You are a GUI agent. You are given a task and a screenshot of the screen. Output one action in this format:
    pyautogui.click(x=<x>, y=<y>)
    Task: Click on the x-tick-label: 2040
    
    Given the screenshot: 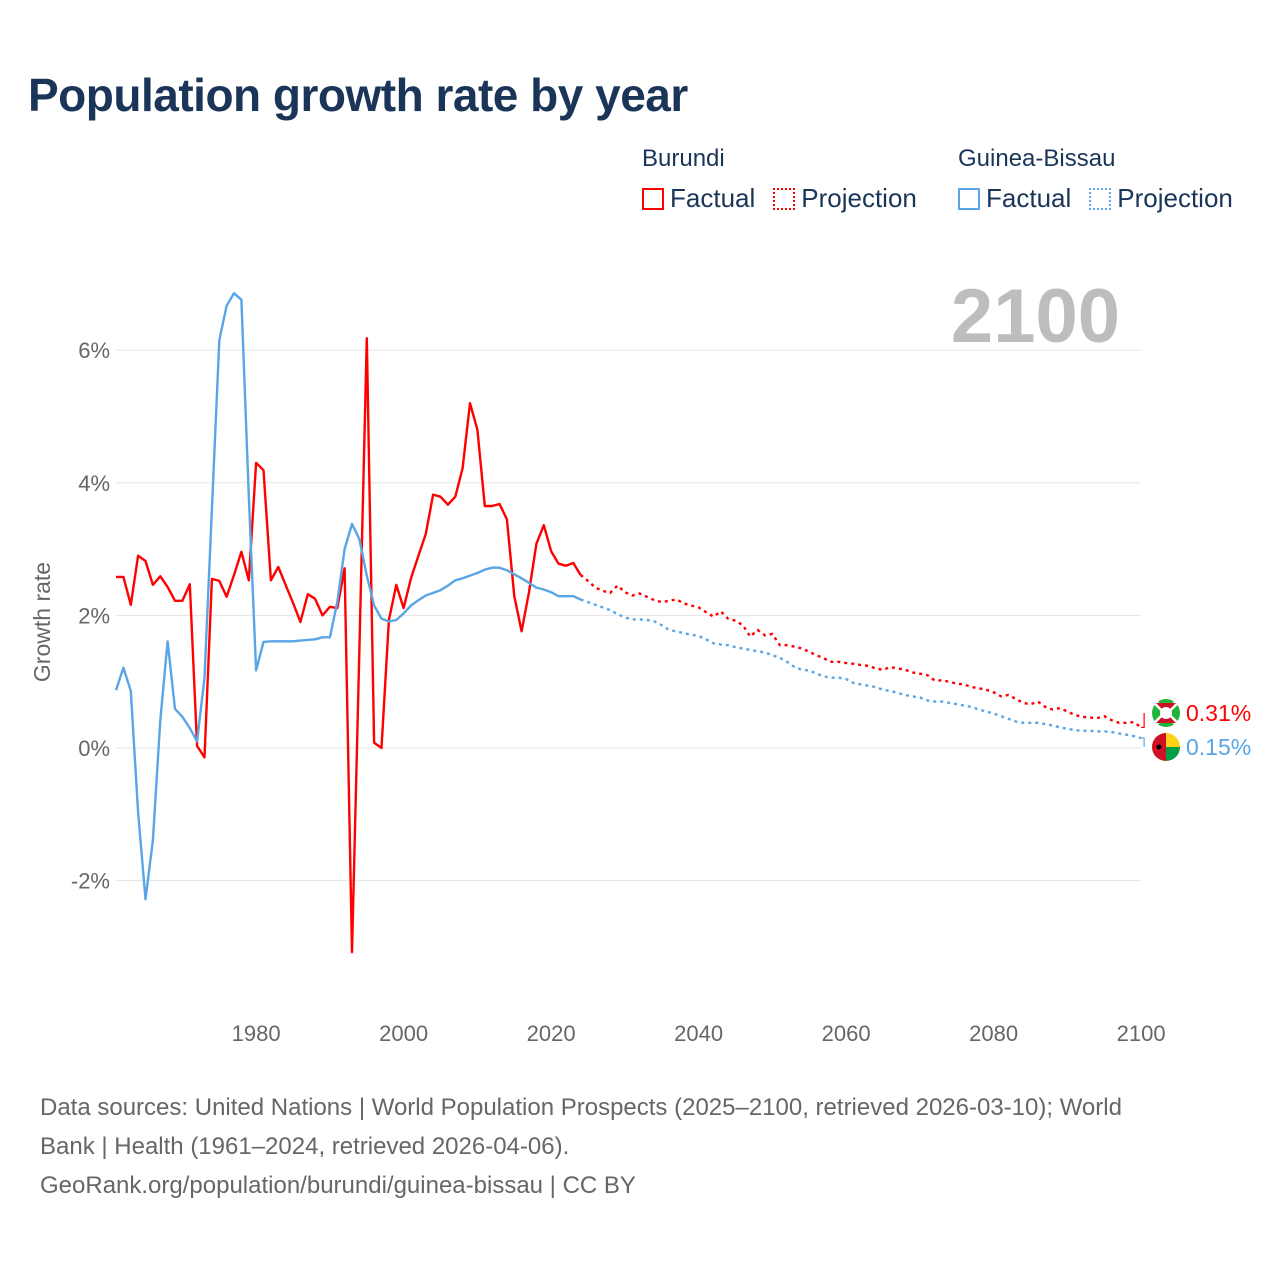 What is the action you would take?
    pyautogui.click(x=698, y=1033)
    